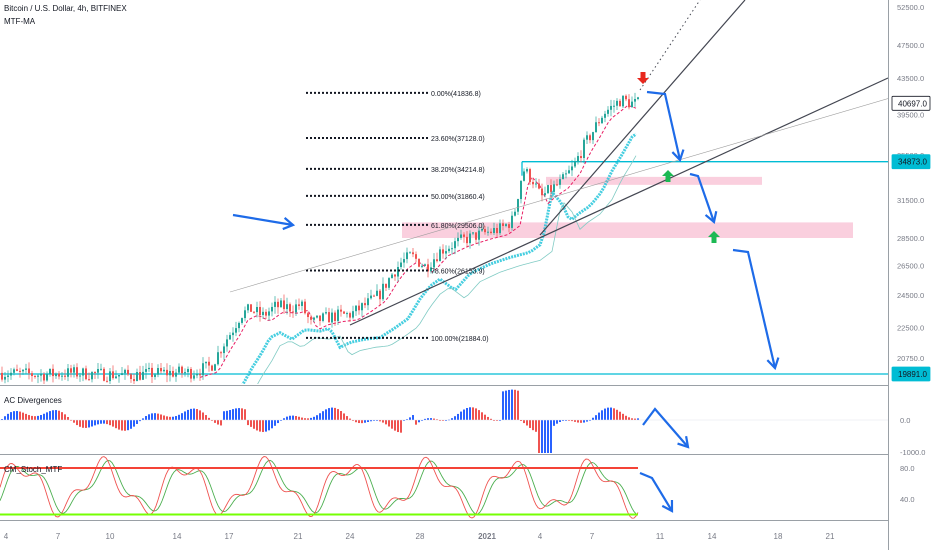 The height and width of the screenshot is (550, 932). What do you see at coordinates (298, 536) in the screenshot?
I see `time-tick-label: 21` at bounding box center [298, 536].